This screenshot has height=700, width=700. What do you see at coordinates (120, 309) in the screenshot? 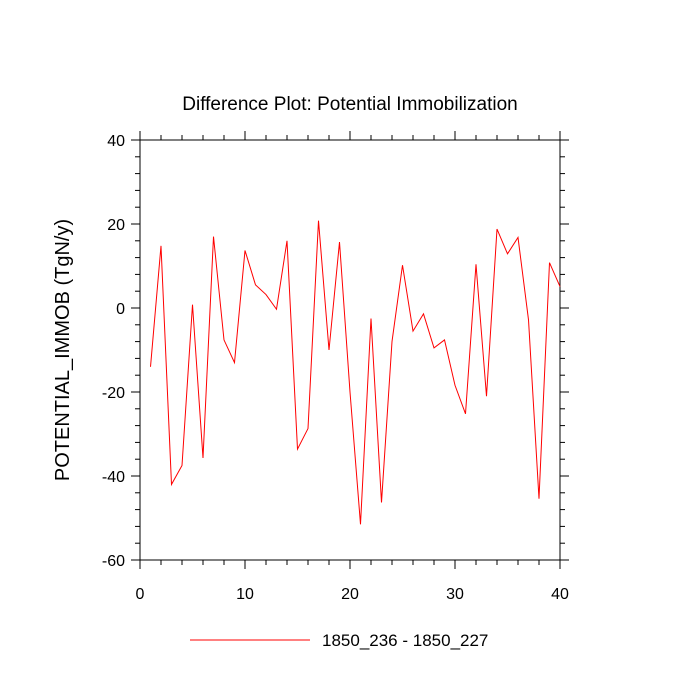
I see `y-tick-label: 0` at bounding box center [120, 309].